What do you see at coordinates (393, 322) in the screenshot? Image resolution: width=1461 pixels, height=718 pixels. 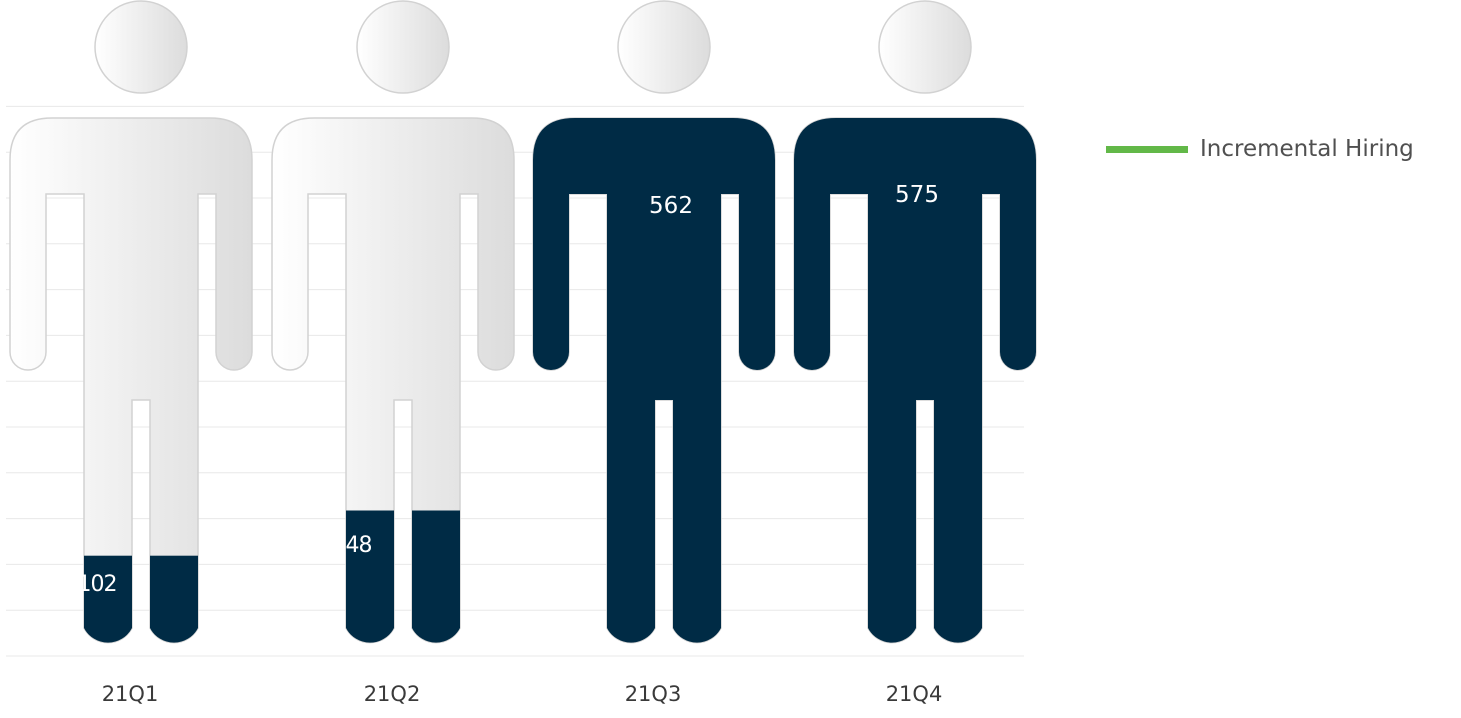 I see `figure-21Q2` at bounding box center [393, 322].